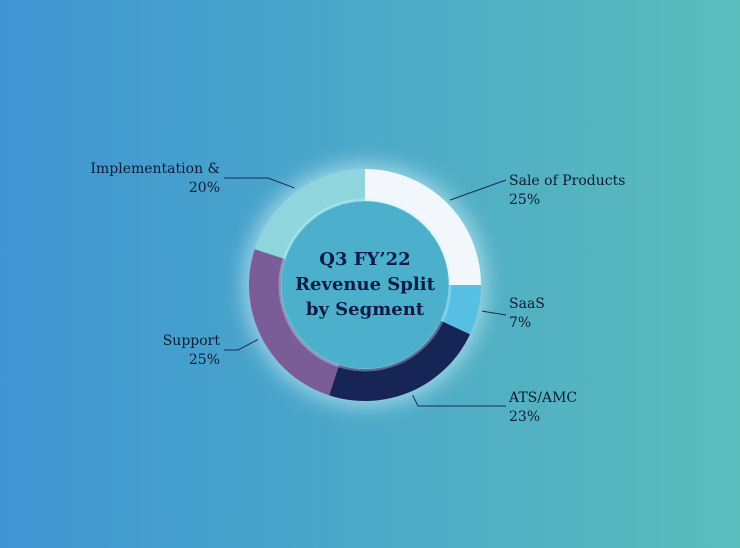  I want to click on chart-title-line-1: Q3 FY’22, so click(365, 259).